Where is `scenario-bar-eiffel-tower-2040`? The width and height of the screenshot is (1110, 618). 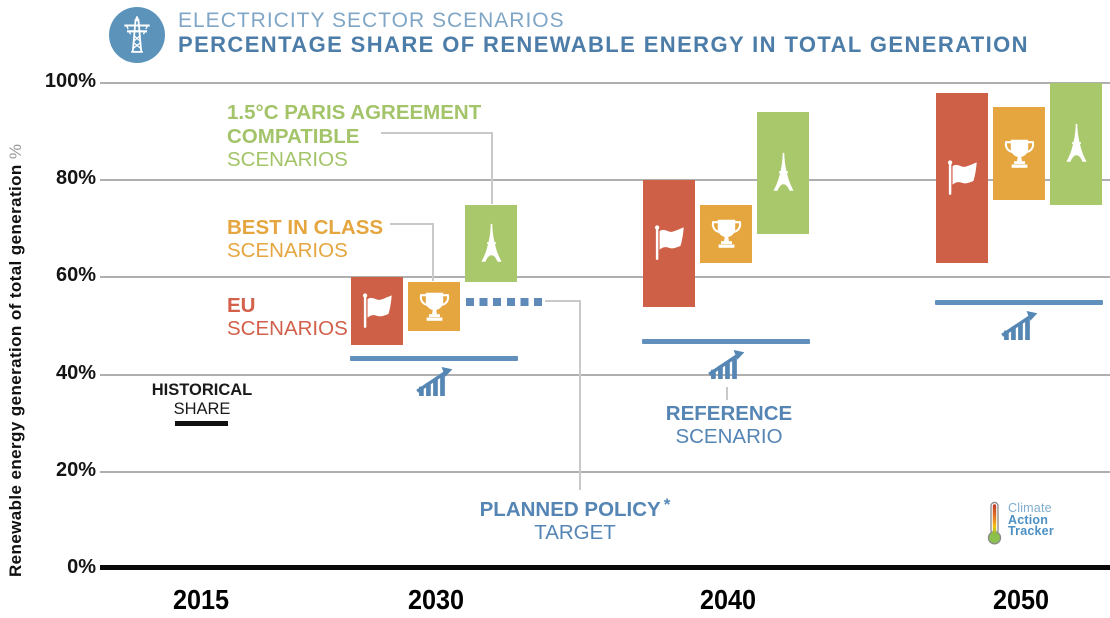 scenario-bar-eiffel-tower-2040 is located at coordinates (783, 173).